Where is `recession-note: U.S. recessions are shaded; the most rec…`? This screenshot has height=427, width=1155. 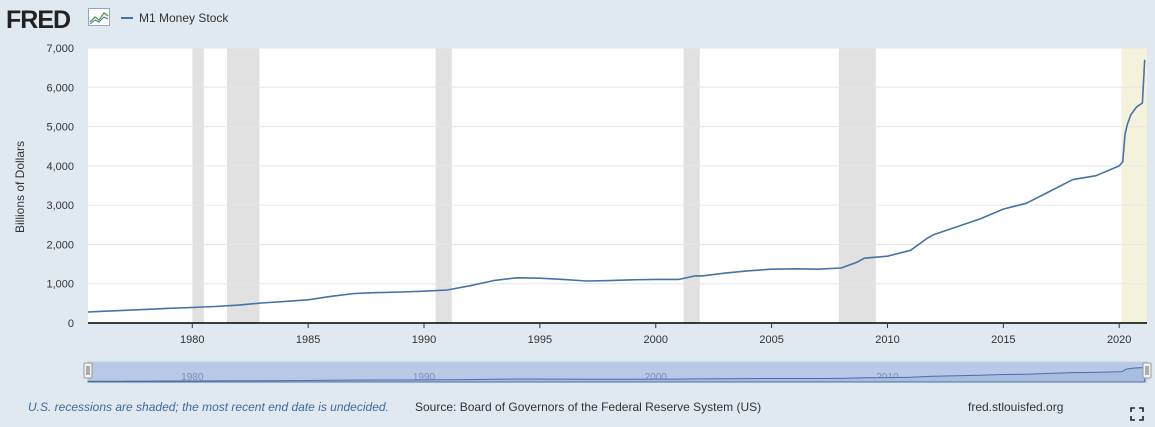
recession-note: U.S. recessions are shaded; the most rec… is located at coordinates (208, 407).